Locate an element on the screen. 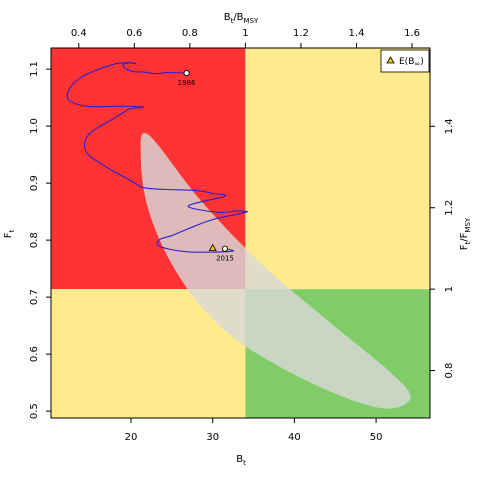 The image size is (480, 480). y-tick-label: 0.5 is located at coordinates (34, 411).